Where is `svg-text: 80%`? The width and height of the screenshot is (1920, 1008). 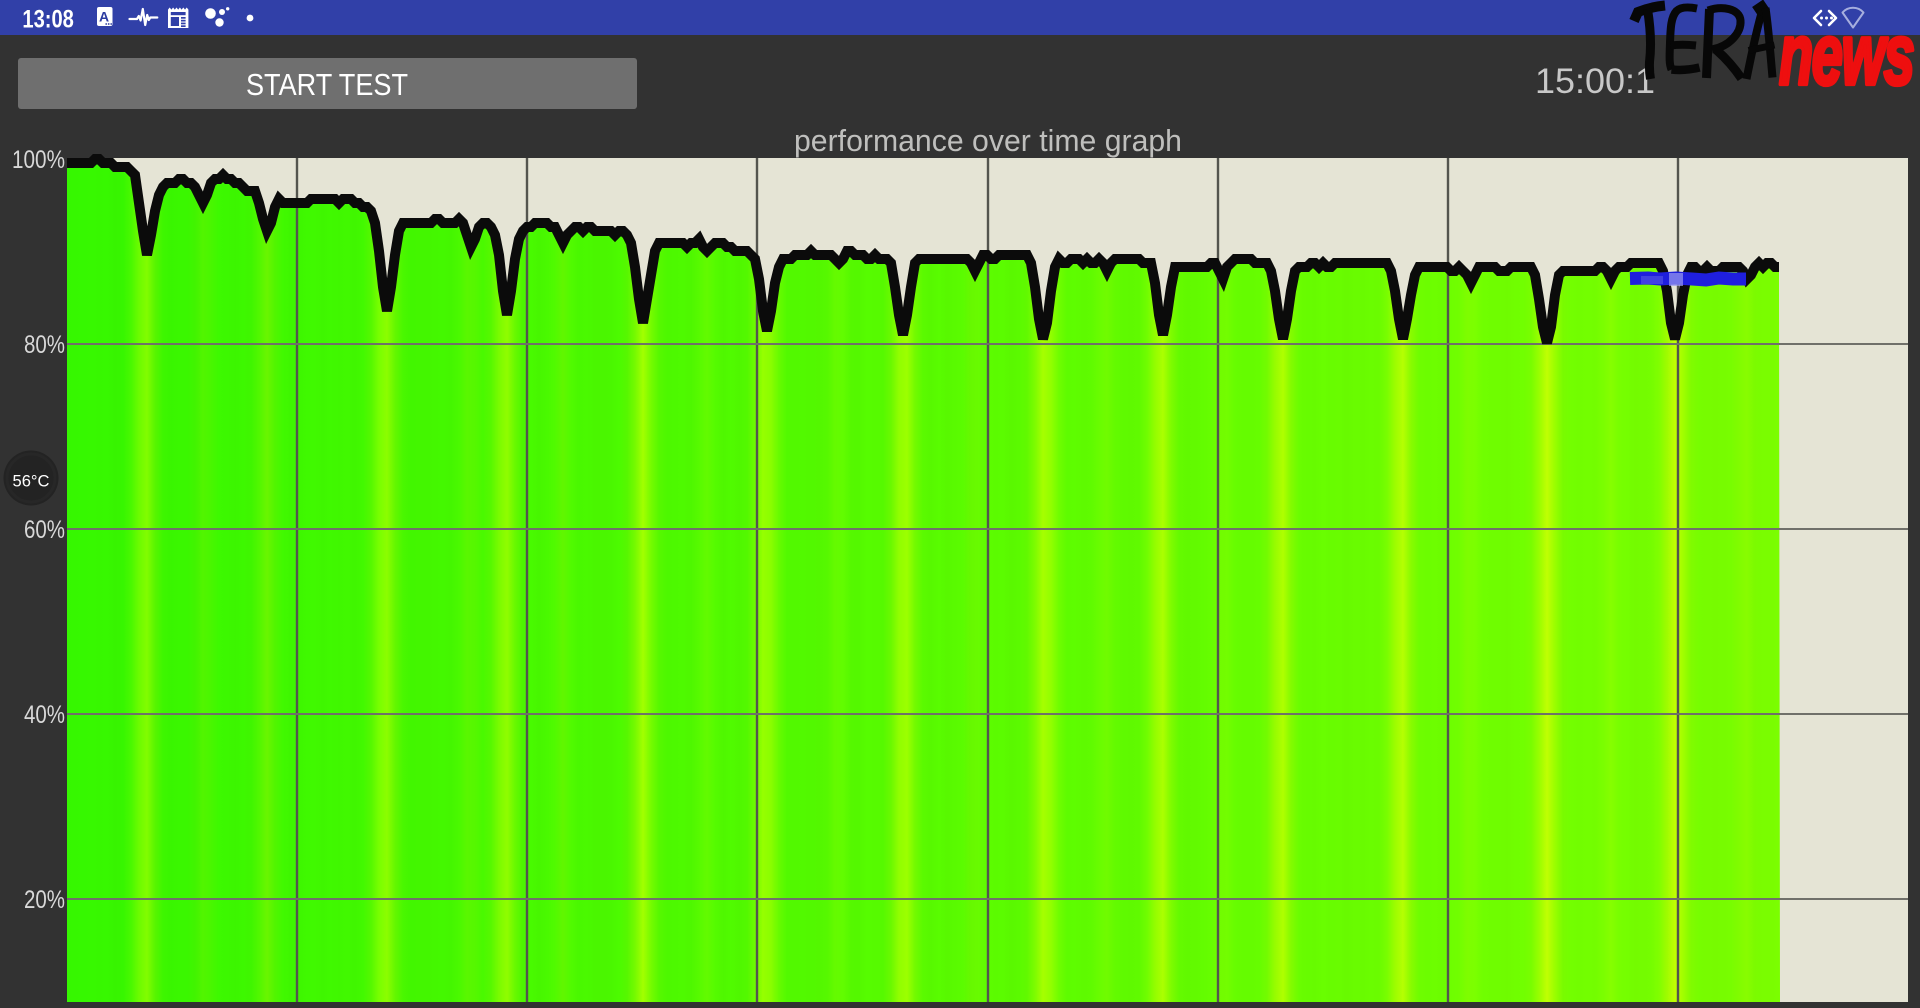 svg-text: 80% is located at coordinates (44, 345).